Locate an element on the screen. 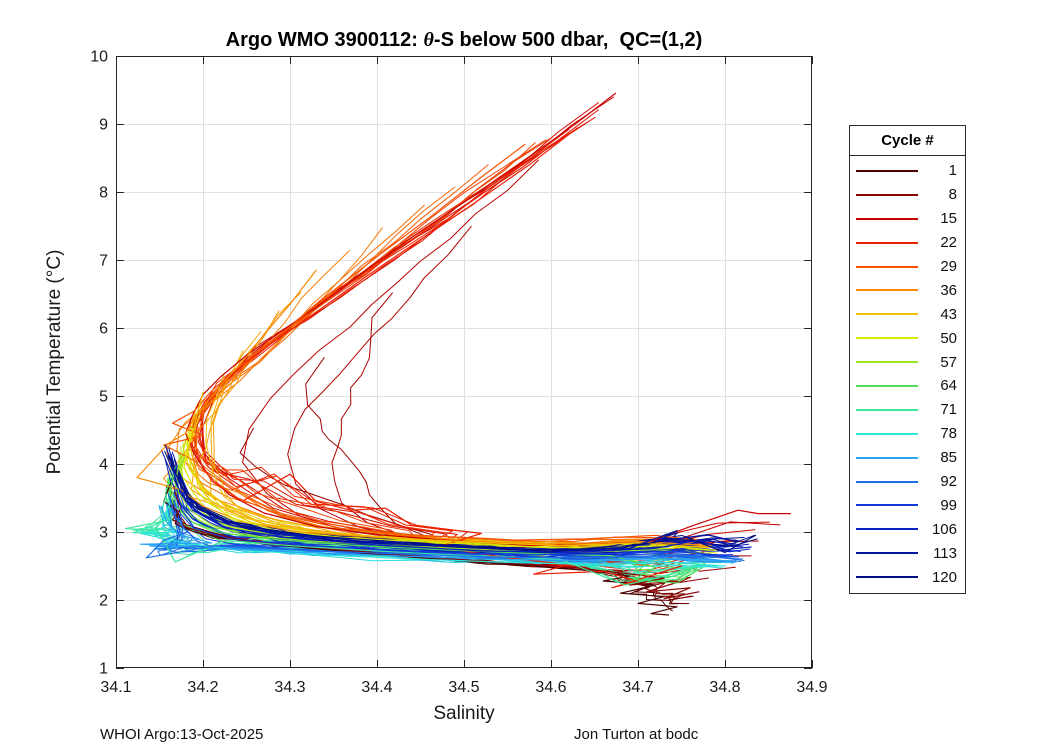  legend-item-cycle-15: 15 is located at coordinates (907, 219).